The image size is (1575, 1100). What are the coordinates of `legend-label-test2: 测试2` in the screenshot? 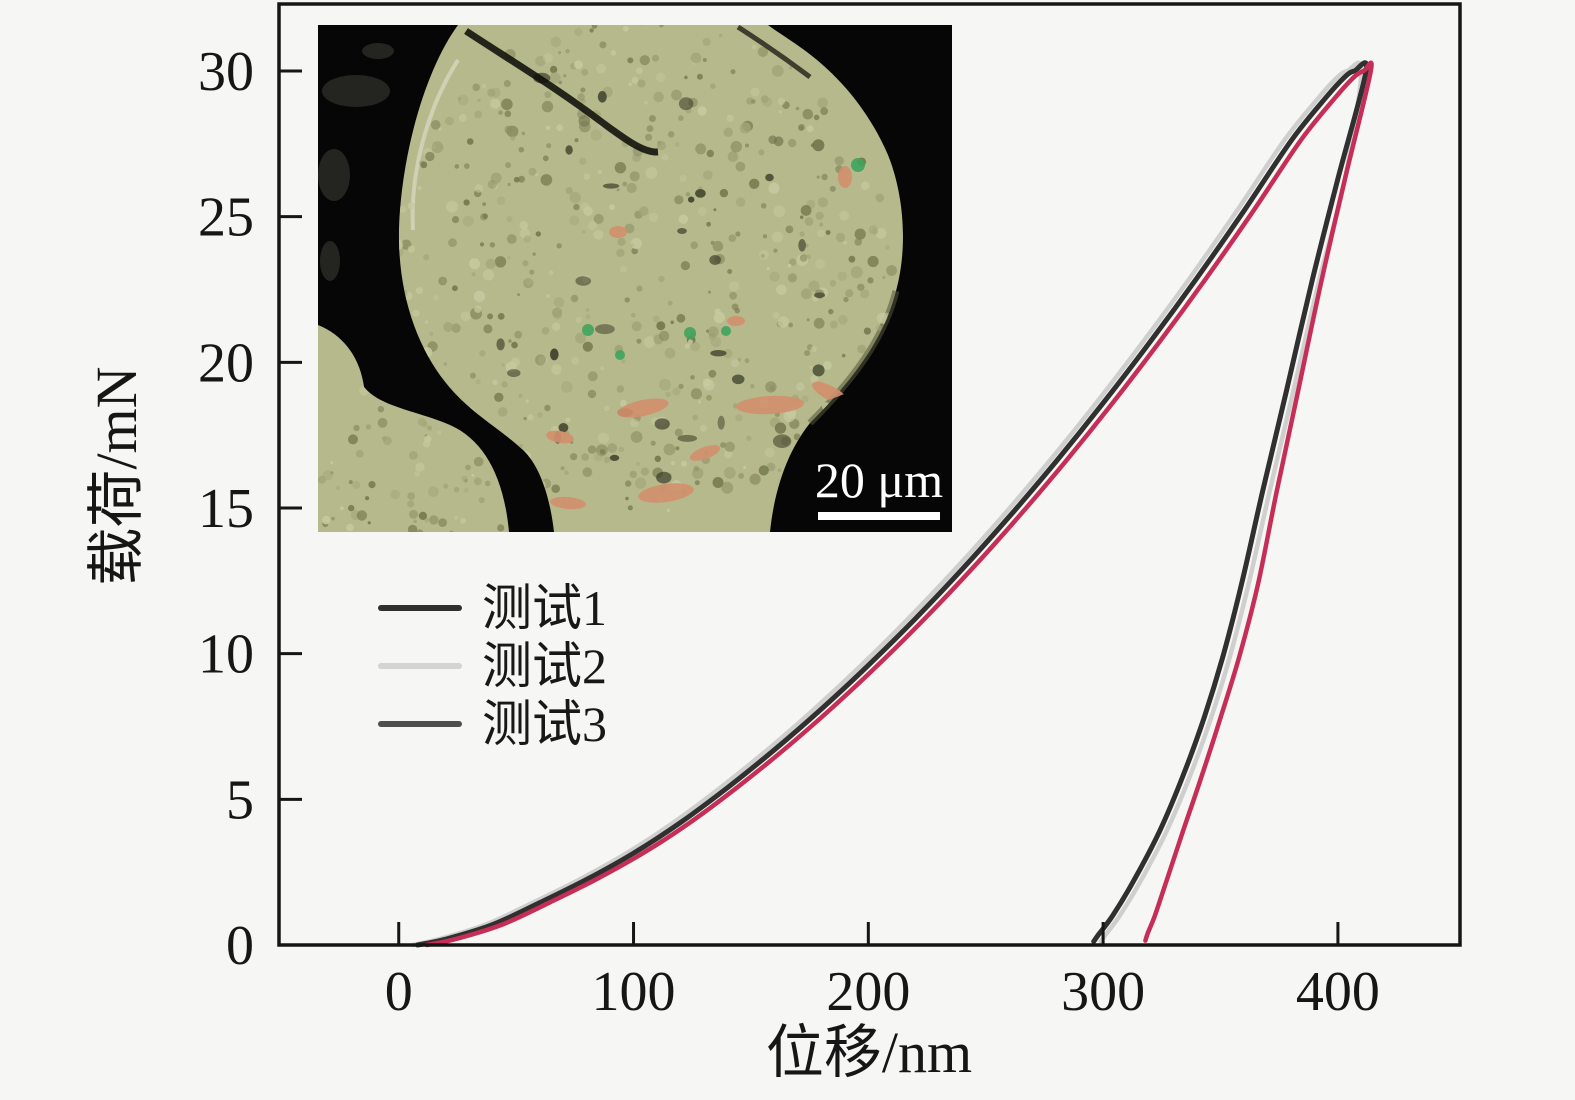 It's located at (544, 666).